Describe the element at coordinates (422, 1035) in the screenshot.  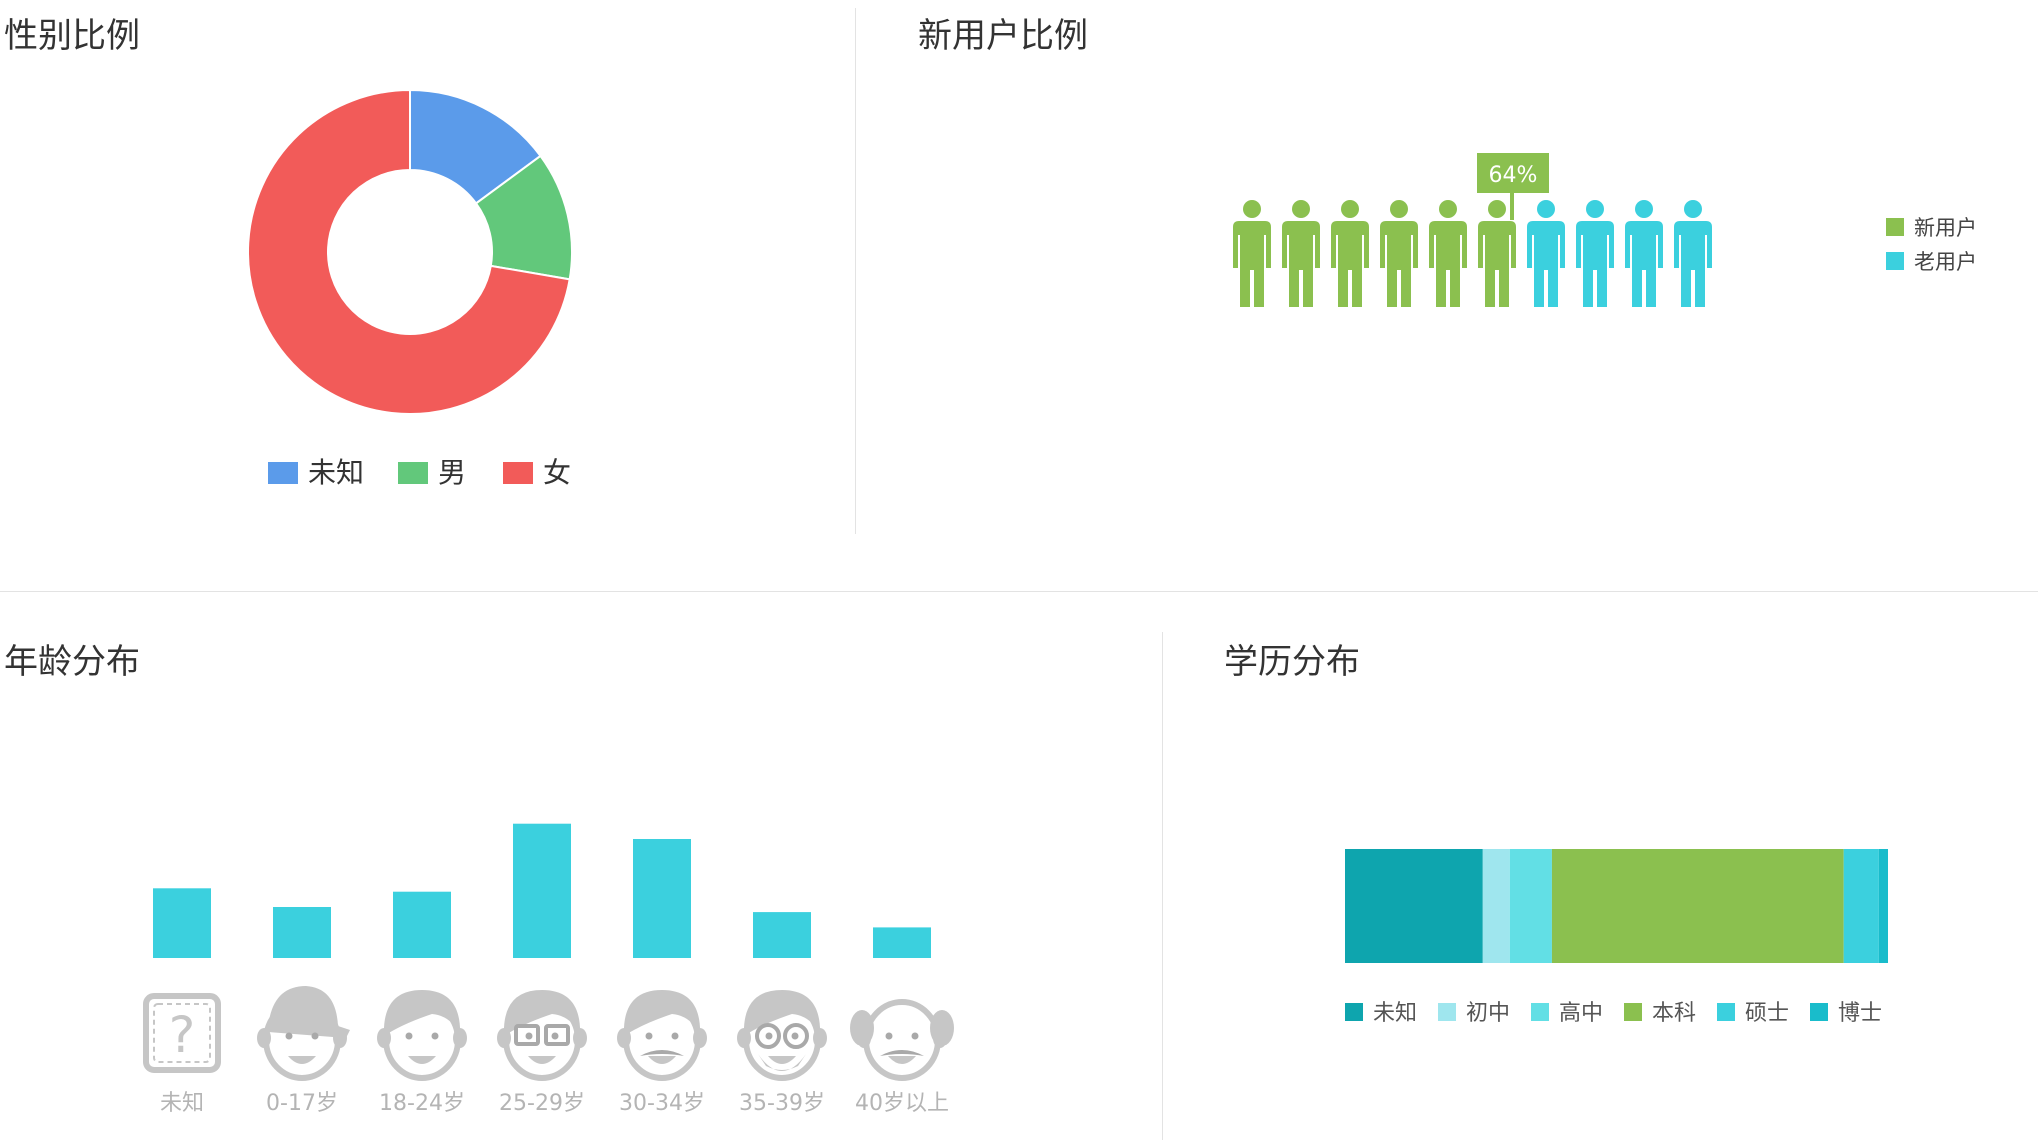
I see `young-icon` at that location.